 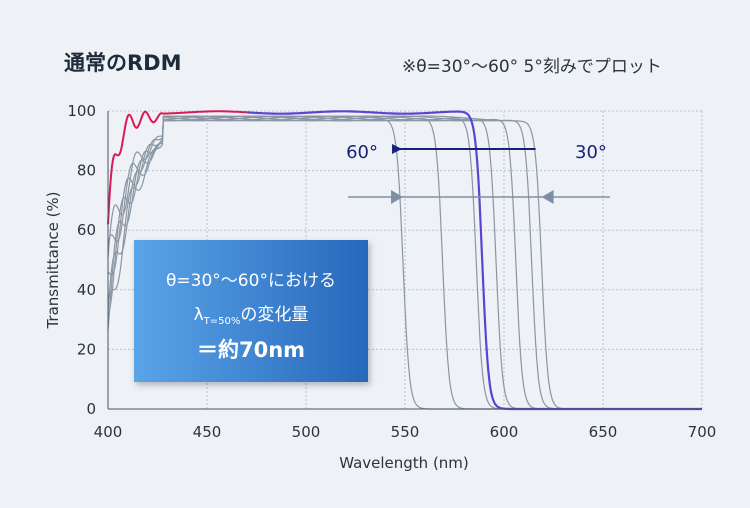 I want to click on plot-note: ※θ=30°〜60° 5°刻みでプロット, so click(x=532, y=67).